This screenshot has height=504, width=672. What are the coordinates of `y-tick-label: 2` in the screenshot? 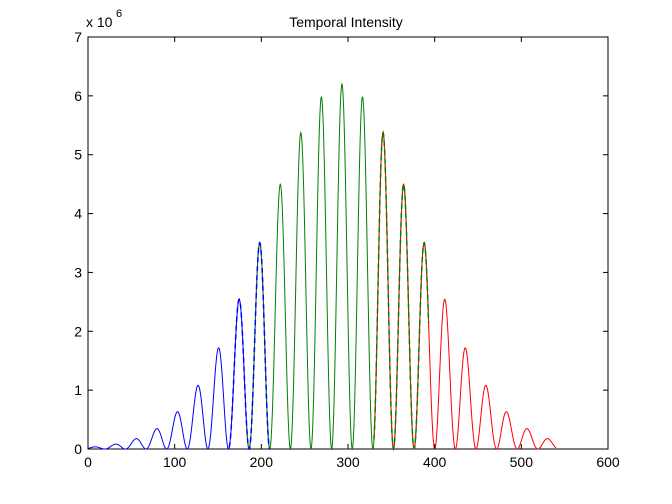 It's located at (78, 331).